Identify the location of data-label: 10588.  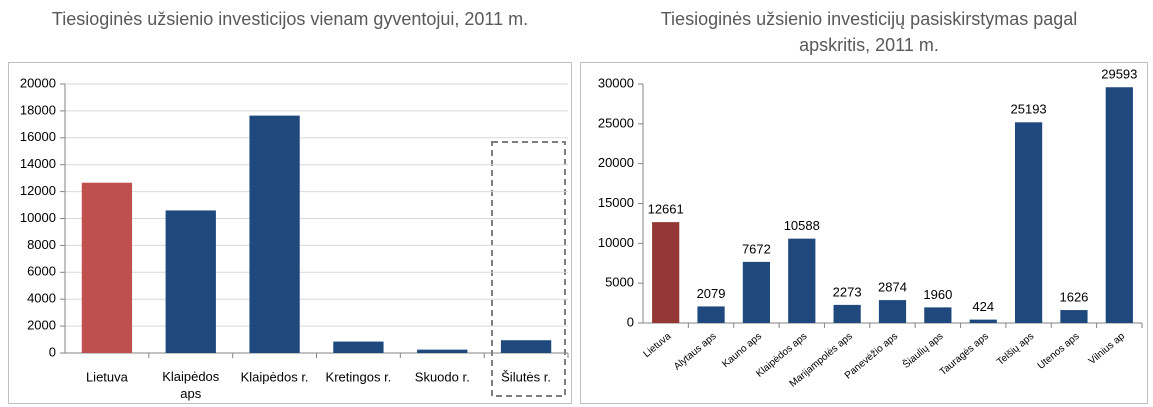
(802, 225).